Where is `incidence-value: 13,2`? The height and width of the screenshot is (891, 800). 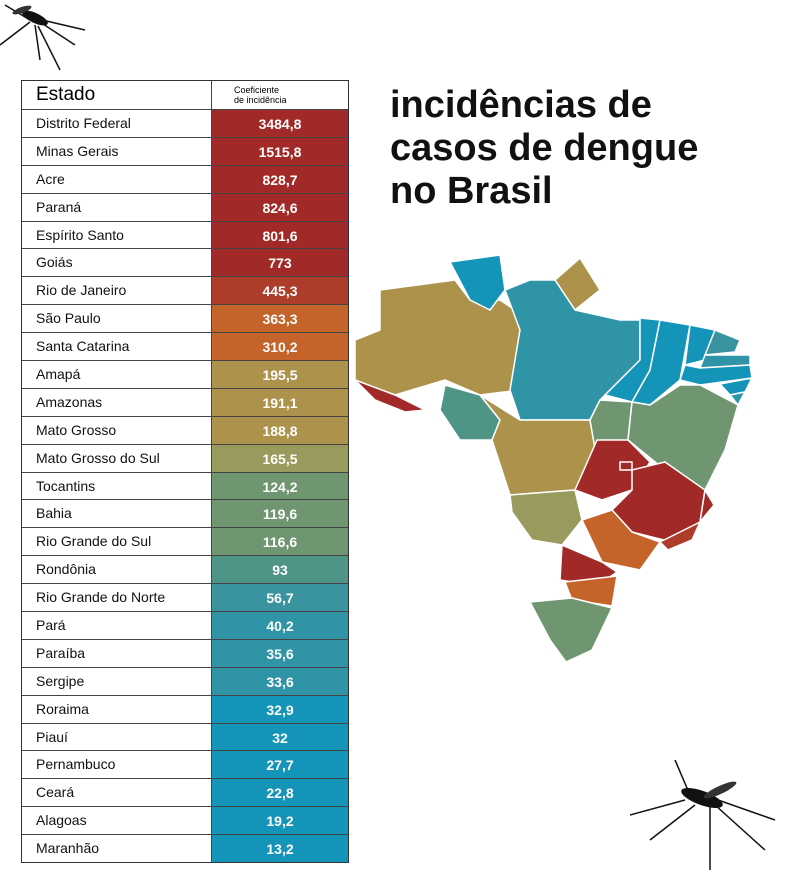
incidence-value: 13,2 is located at coordinates (280, 849).